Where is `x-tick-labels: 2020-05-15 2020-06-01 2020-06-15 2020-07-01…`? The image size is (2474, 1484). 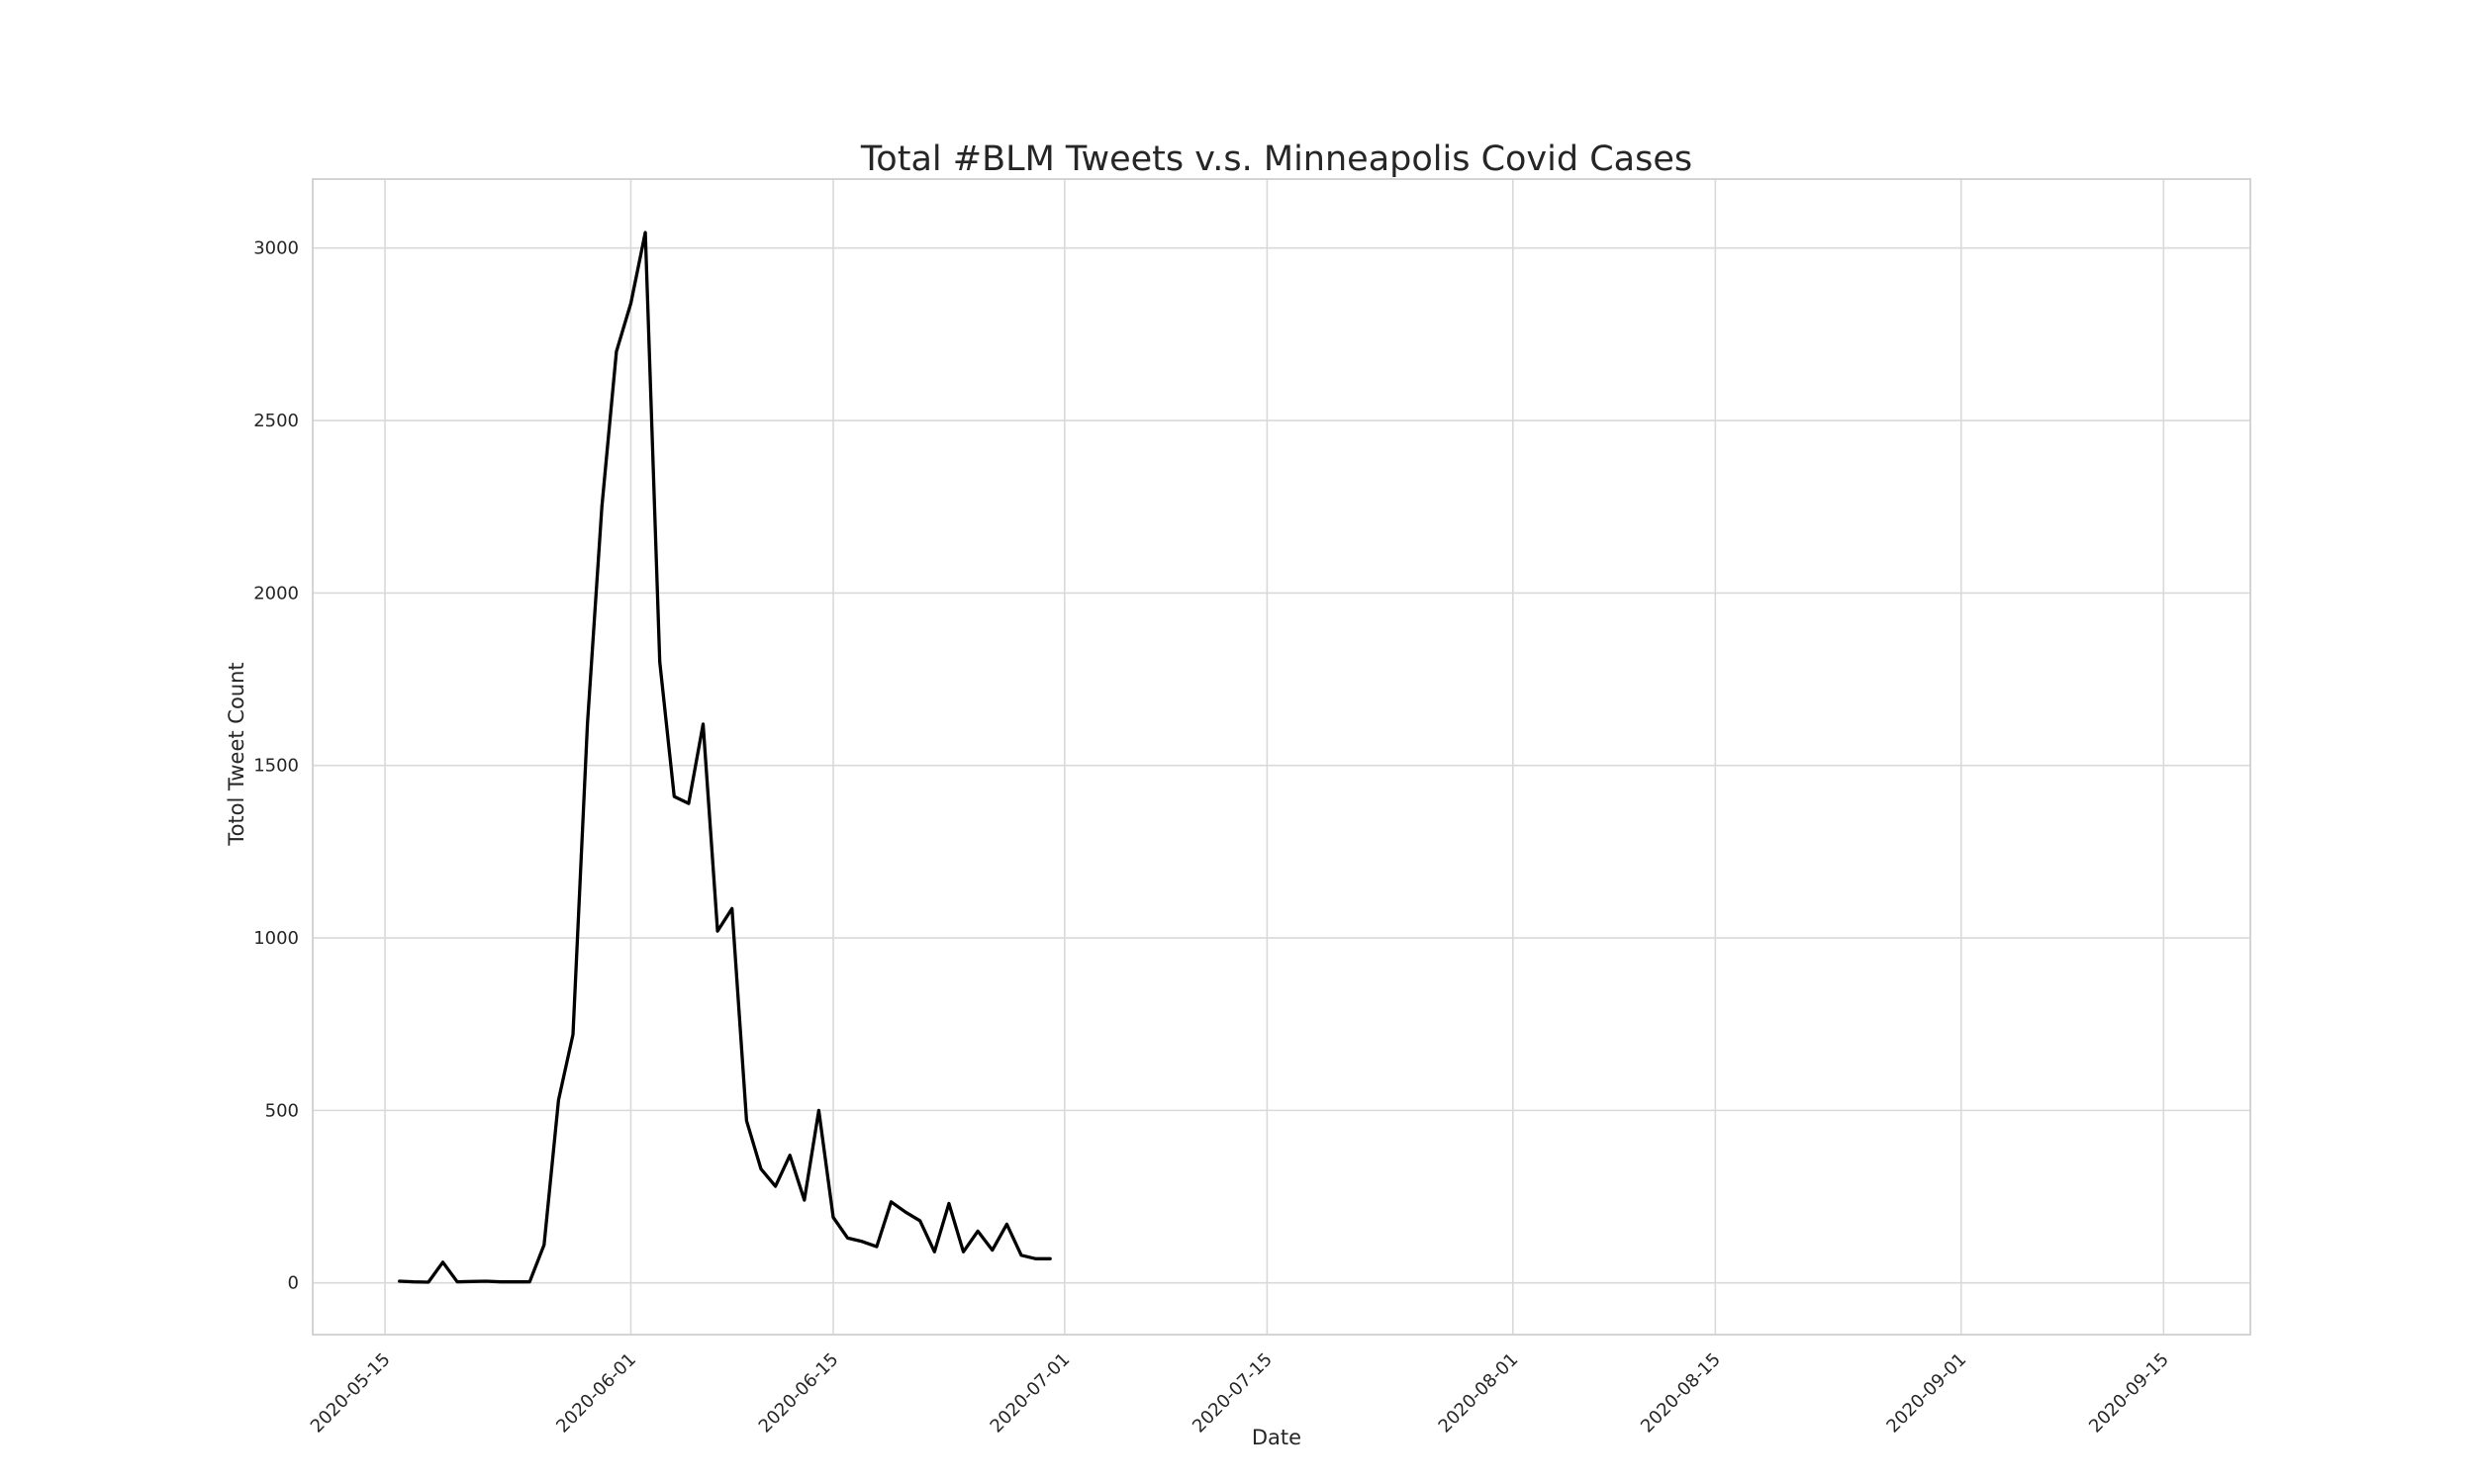
x-tick-labels: 2020-05-15 2020-06-01 2020-06-15 2020-07-01… is located at coordinates (1240, 1393).